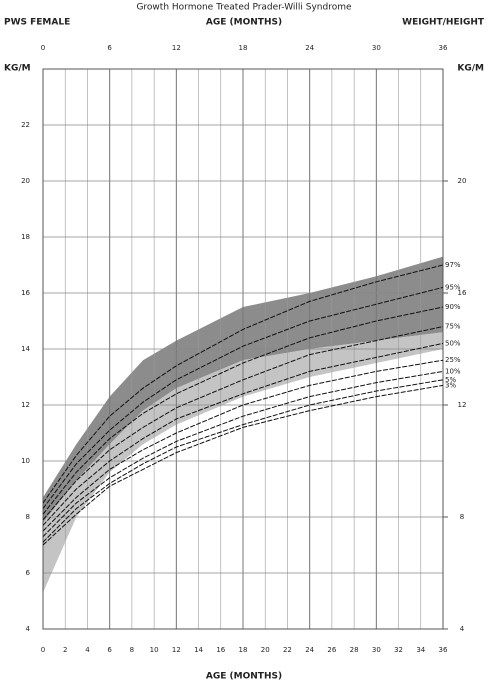 The image size is (488, 687). I want to click on x-tick-label: 6, so click(109, 650).